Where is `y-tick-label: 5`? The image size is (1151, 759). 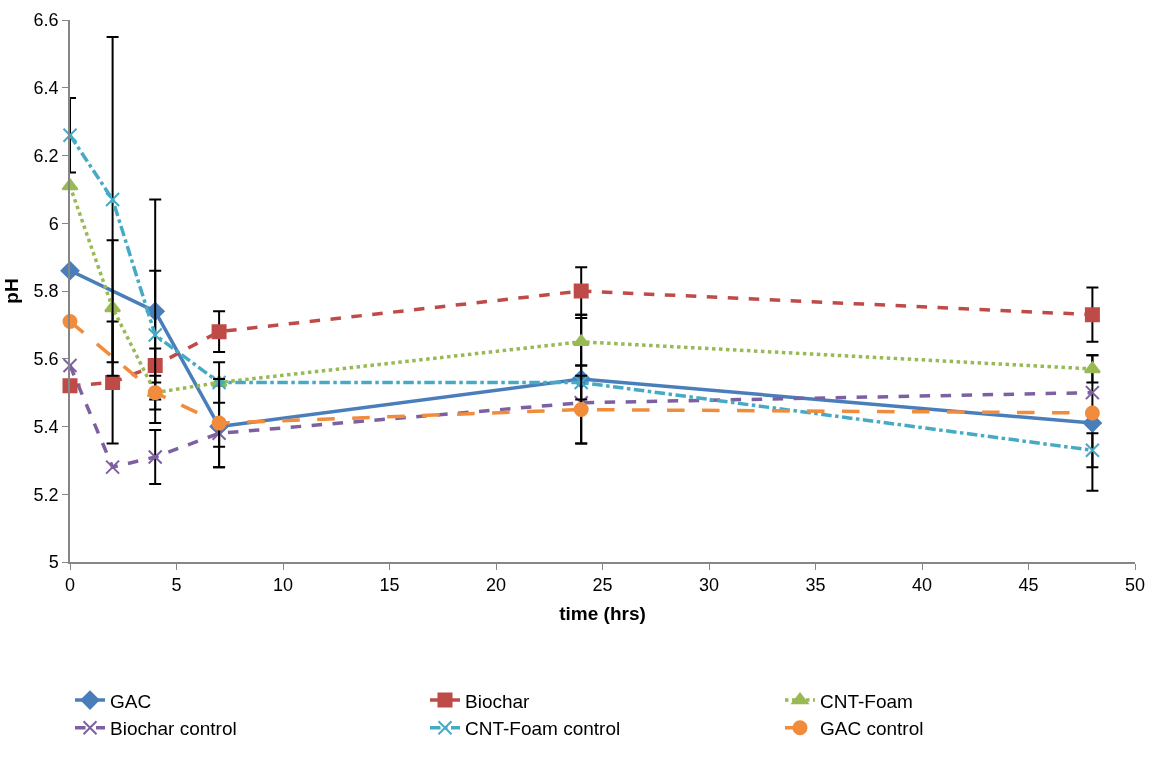 y-tick-label: 5 is located at coordinates (53, 562).